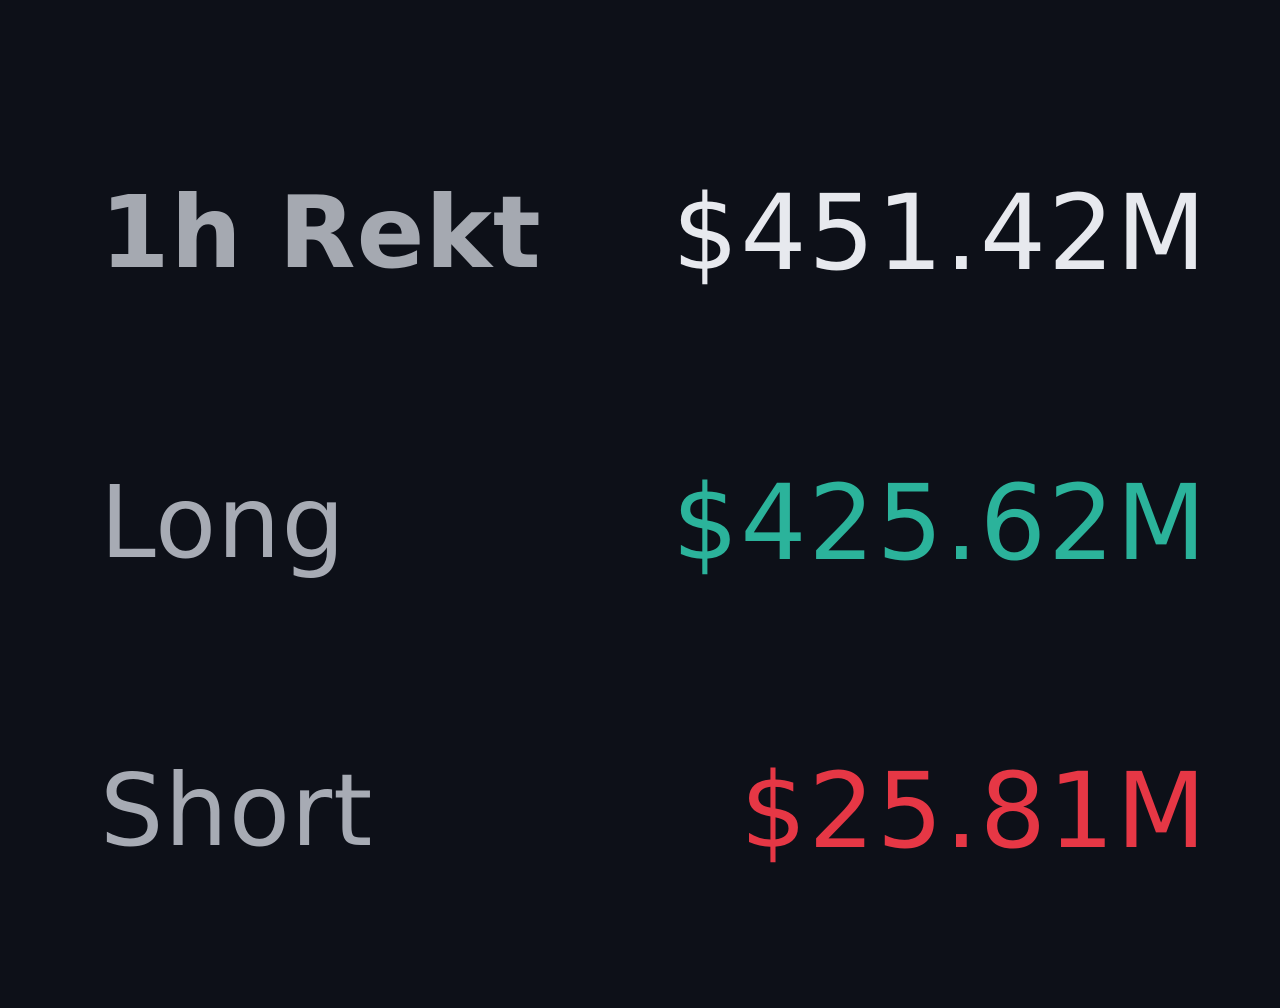 This screenshot has width=1280, height=1008. I want to click on total-rekt-value: $451.42M, so click(940, 233).